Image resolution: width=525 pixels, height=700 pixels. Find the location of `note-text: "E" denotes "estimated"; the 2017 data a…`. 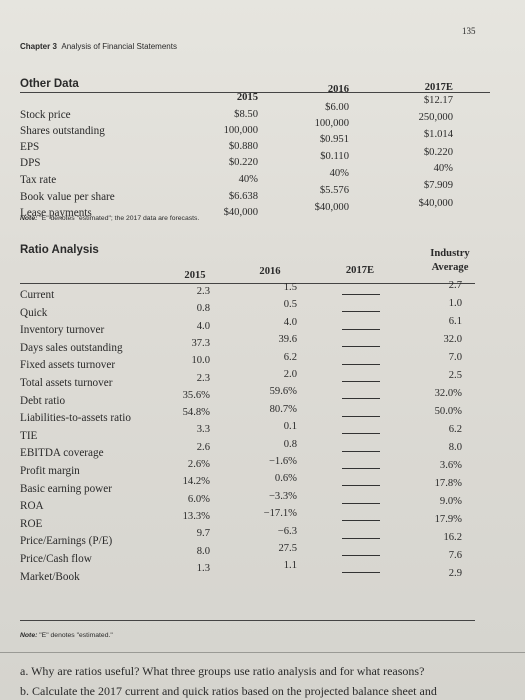

note-text: "E" denotes "estimated"; the 2017 data a… is located at coordinates (119, 218).